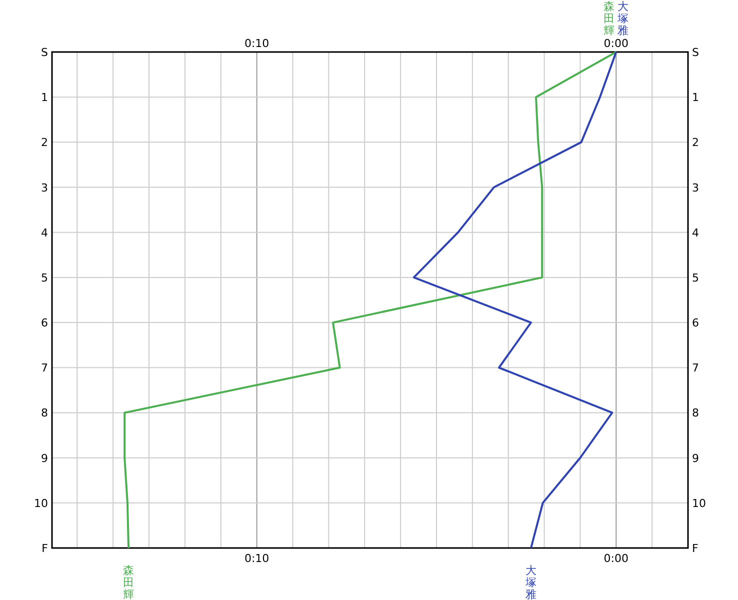  Describe the element at coordinates (45, 548) in the screenshot. I see `category-label: F` at that location.